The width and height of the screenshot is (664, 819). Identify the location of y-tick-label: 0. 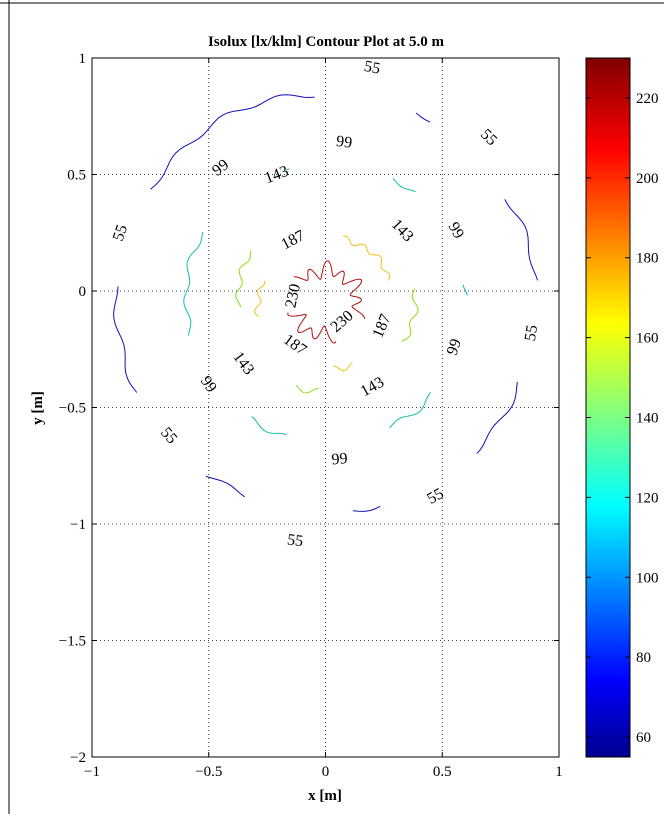
(83, 292).